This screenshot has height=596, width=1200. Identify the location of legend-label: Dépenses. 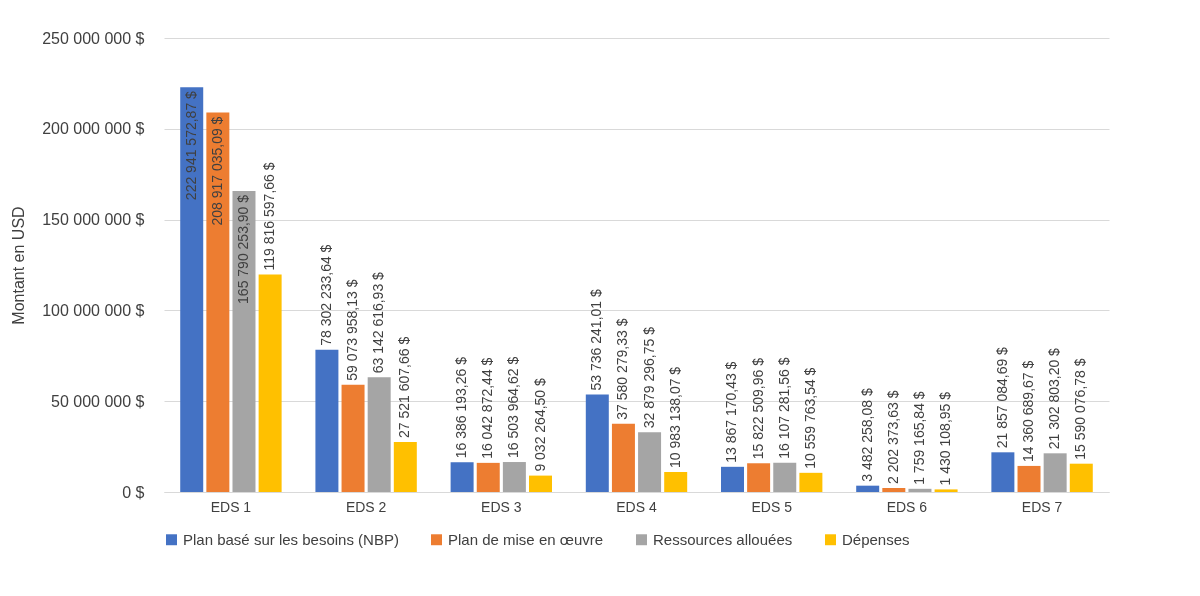
(876, 539).